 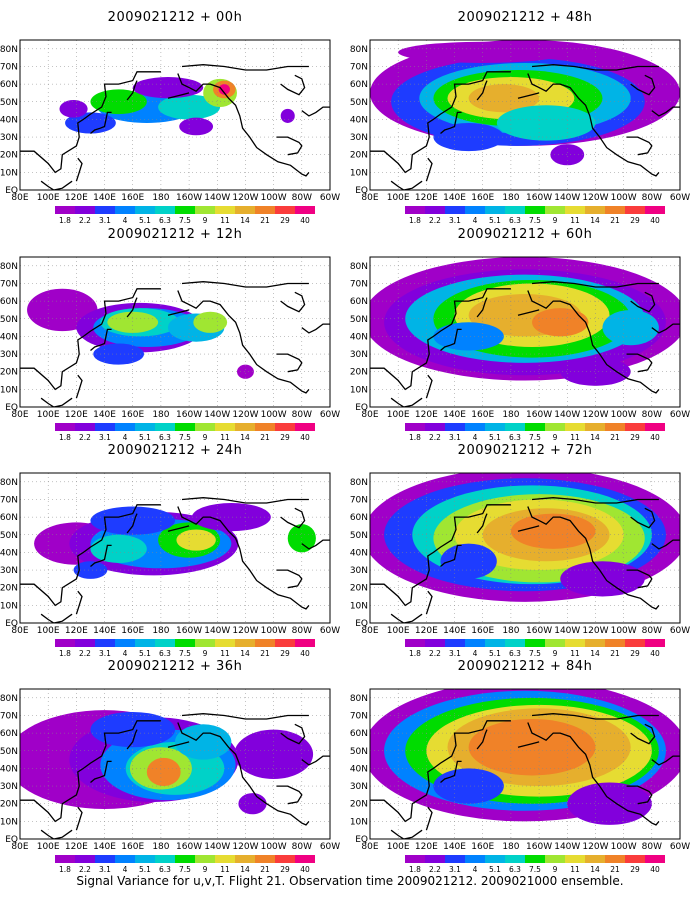 I want to click on lon-tick-label: 140E, so click(x=104, y=415).